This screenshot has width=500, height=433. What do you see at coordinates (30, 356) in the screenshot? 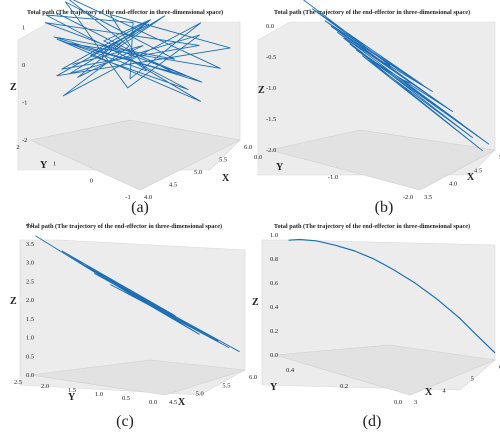
I see `panel-c-z-tick-label: 0.5` at bounding box center [30, 356].